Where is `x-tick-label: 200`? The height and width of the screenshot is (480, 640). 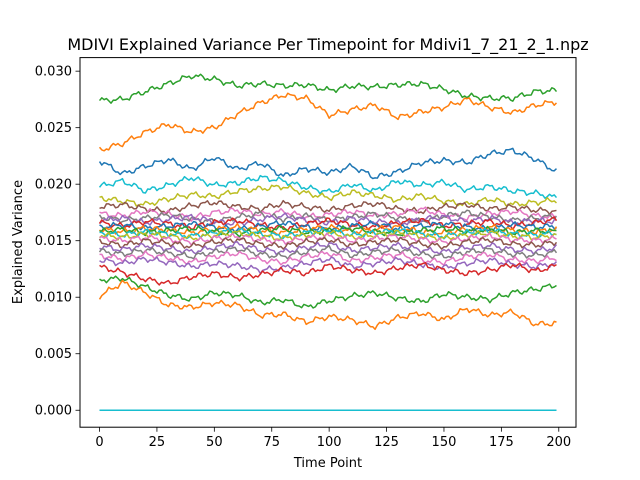 x-tick-label: 200 is located at coordinates (558, 442).